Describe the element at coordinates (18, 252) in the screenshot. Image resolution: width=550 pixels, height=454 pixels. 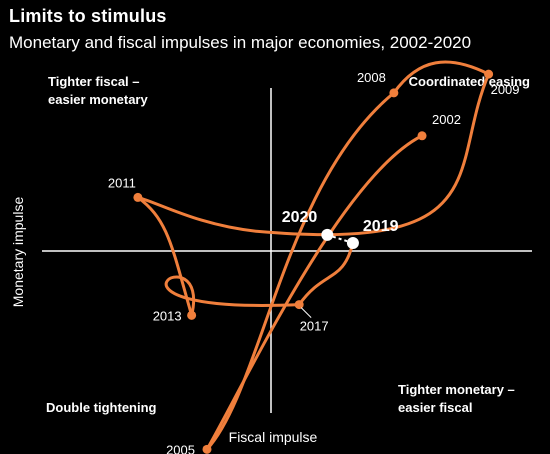
I see `y-axis-label: Monetary impulse` at that location.